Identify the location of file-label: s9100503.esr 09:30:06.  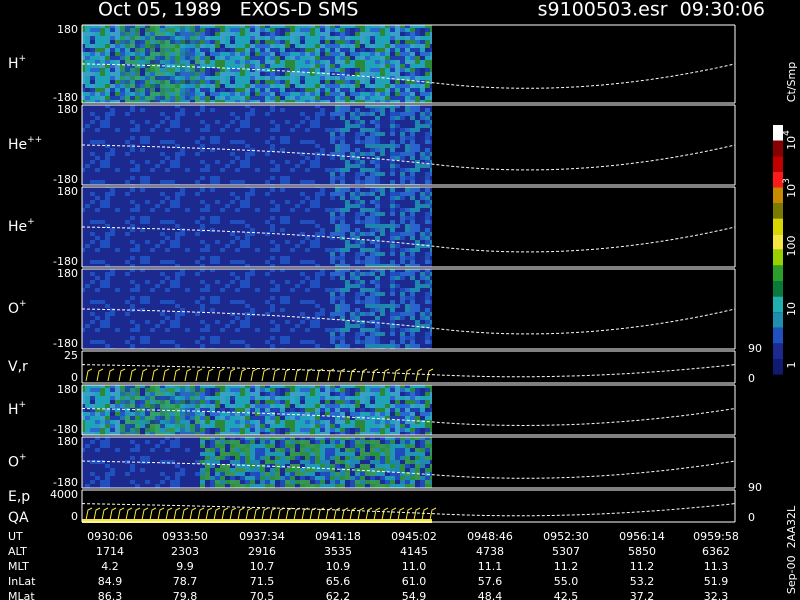
(651, 10).